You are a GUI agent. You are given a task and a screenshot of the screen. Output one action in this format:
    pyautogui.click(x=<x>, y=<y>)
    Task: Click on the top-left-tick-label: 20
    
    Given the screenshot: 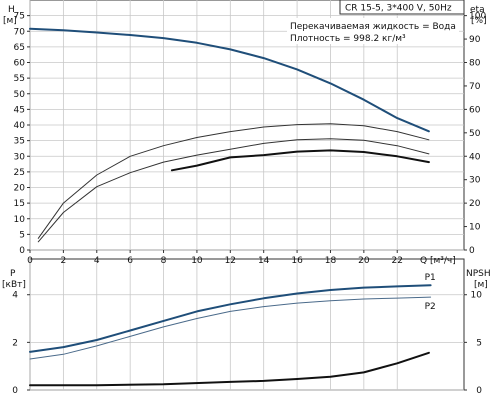 What is the action you would take?
    pyautogui.click(x=20, y=189)
    